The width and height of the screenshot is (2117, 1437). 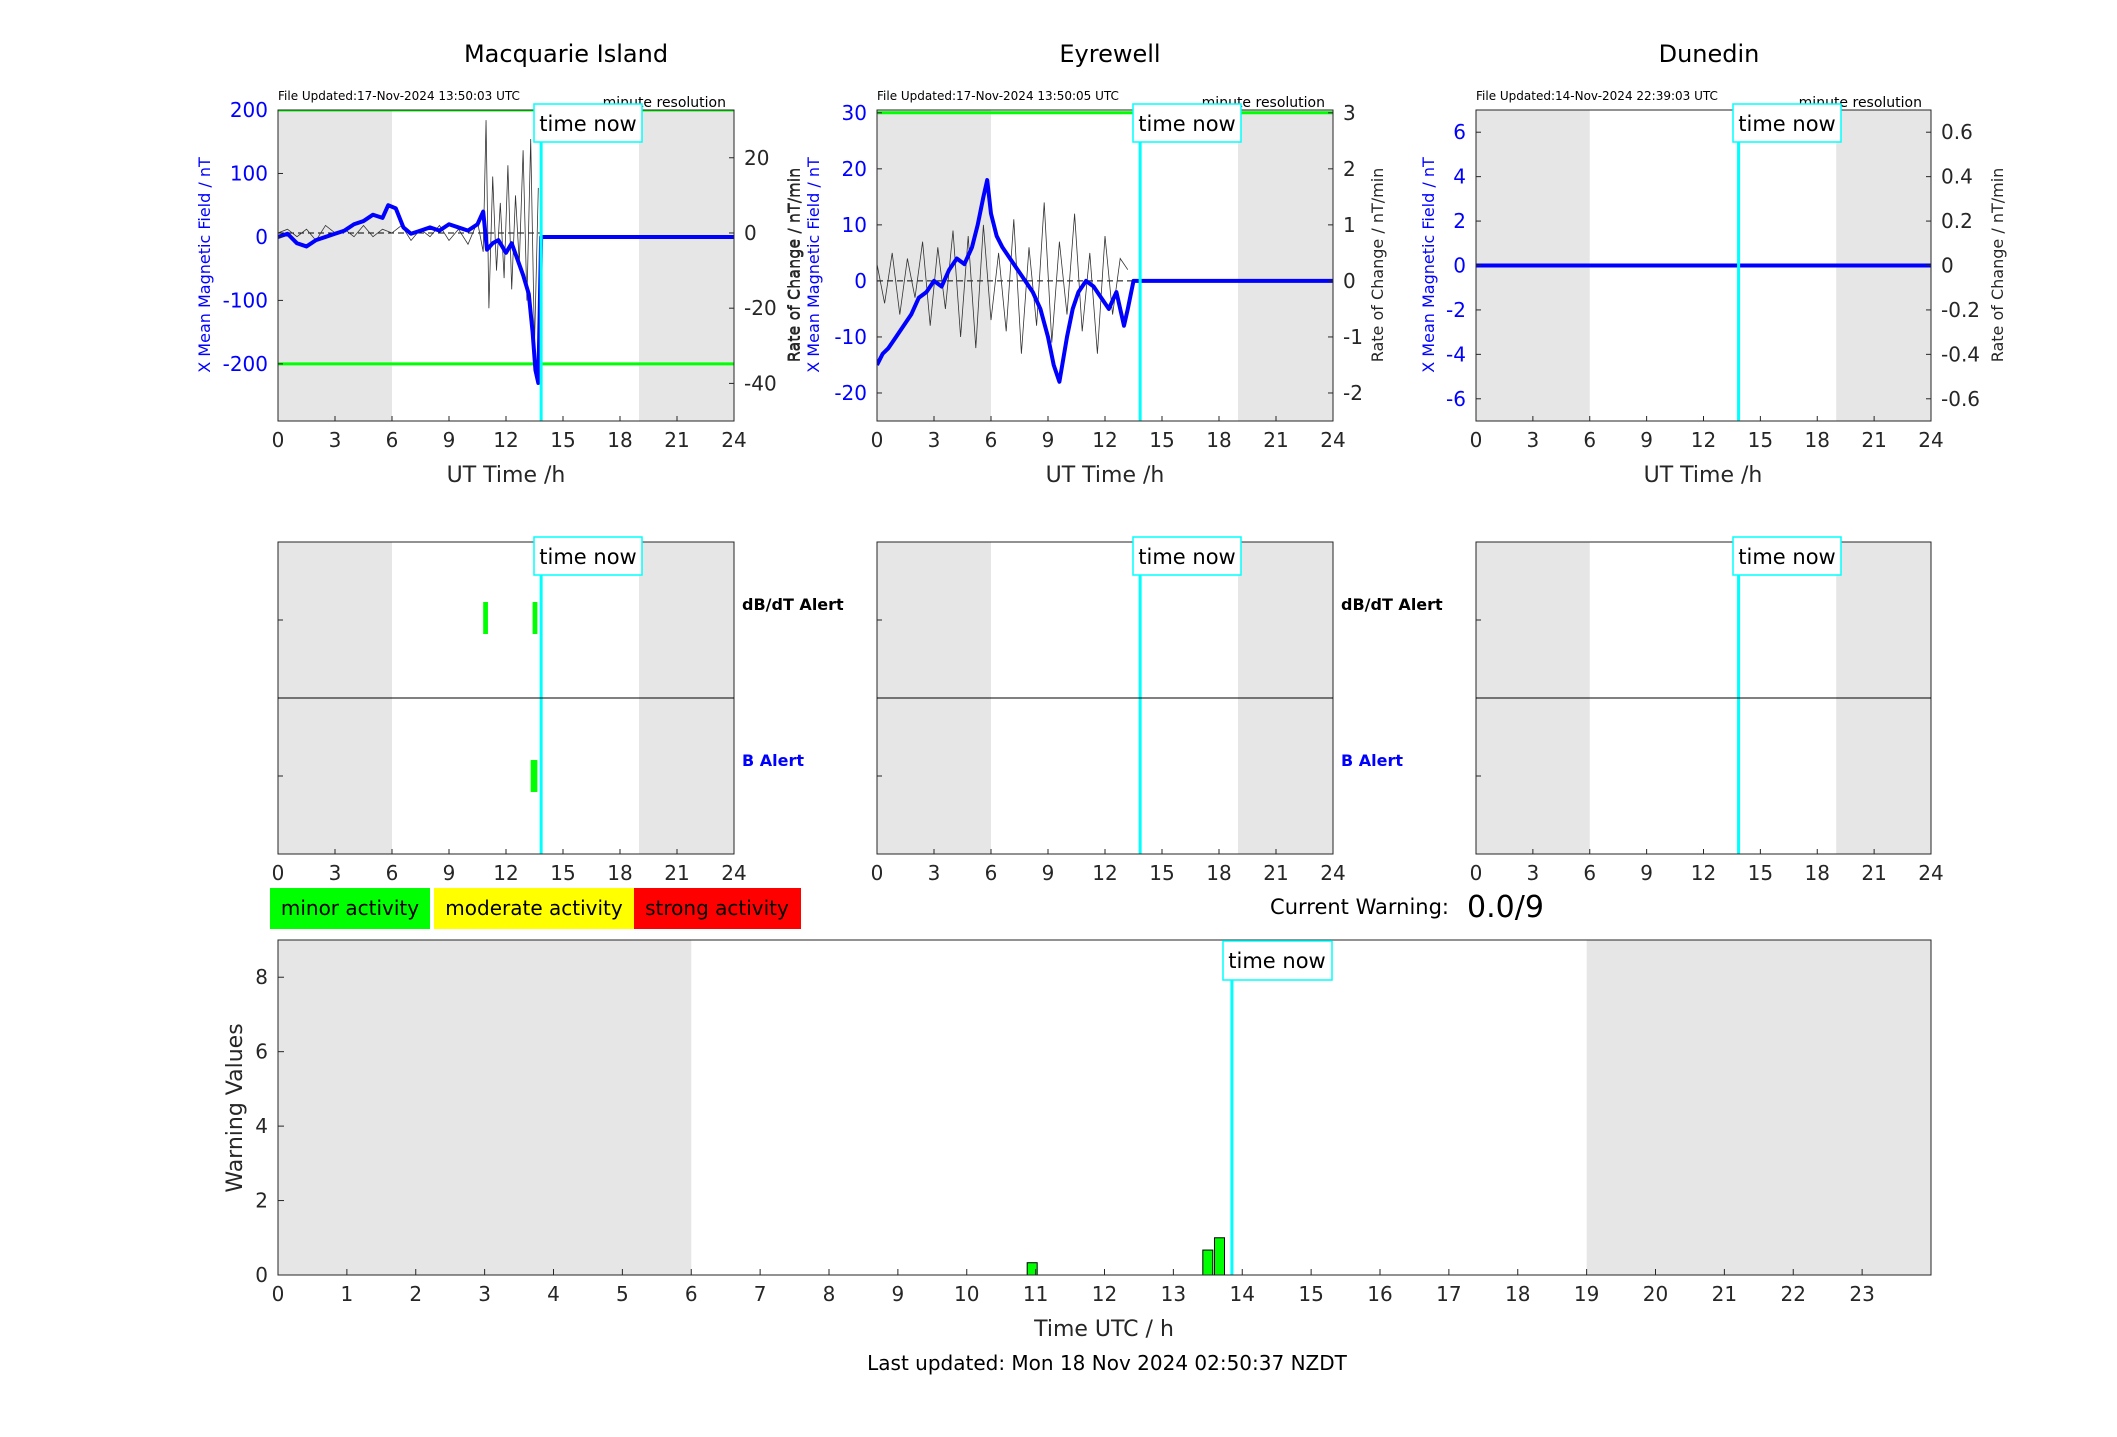 What do you see at coordinates (535, 618) in the screenshot?
I see `dbdt-alert-mark` at bounding box center [535, 618].